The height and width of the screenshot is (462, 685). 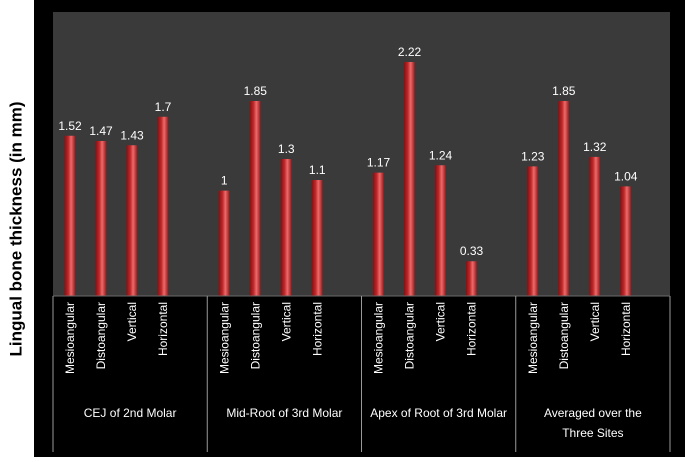 I want to click on y-axis-label: Lingual bone thickness (in mm), so click(x=16, y=228).